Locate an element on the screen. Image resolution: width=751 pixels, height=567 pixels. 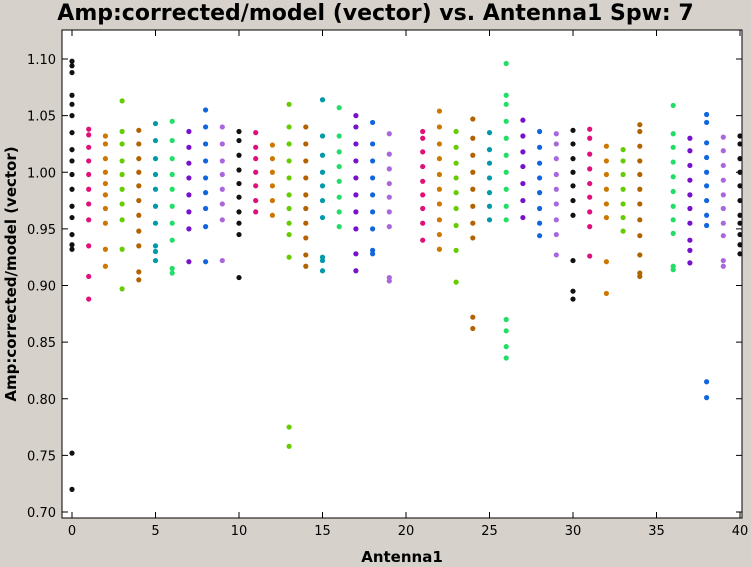
x-tick-label: 10 is located at coordinates (239, 531).